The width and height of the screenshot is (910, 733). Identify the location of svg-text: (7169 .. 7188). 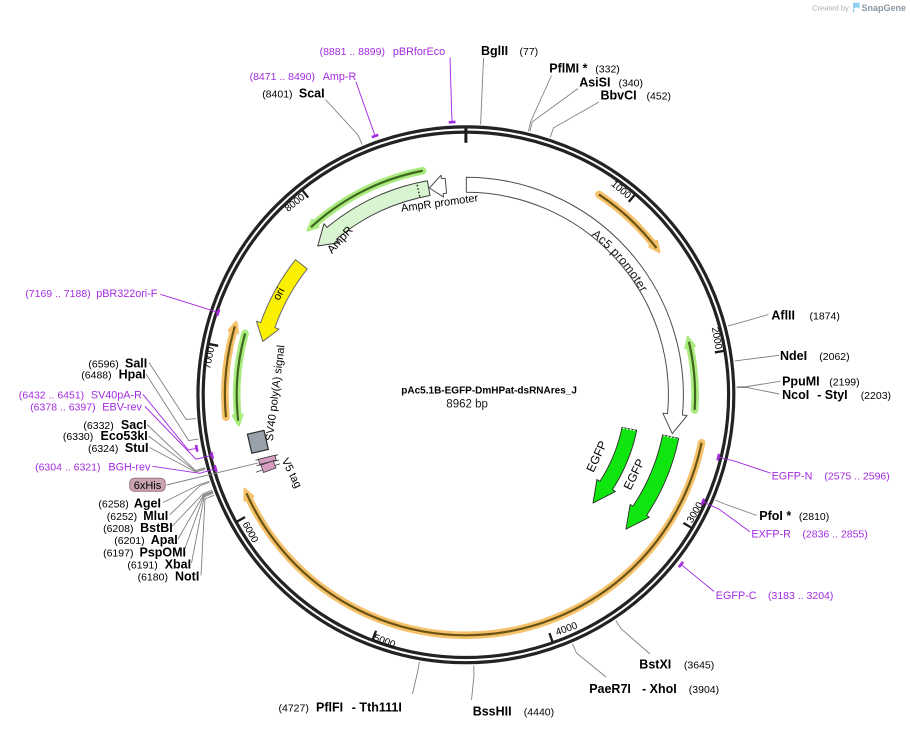
(57, 294).